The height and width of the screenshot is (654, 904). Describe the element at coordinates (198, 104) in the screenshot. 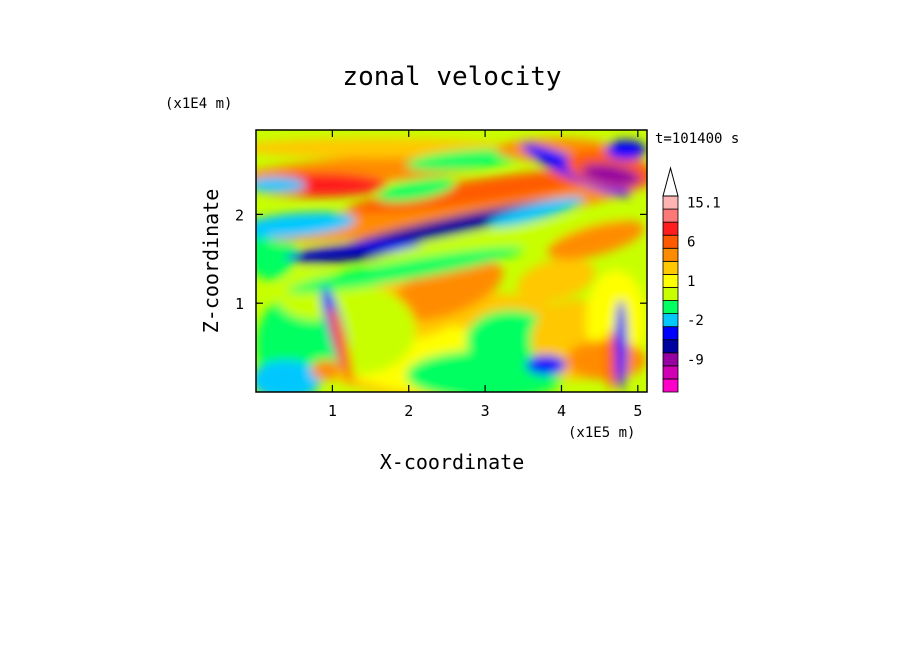

I see `y-scale-note: (x1E4 m)` at that location.